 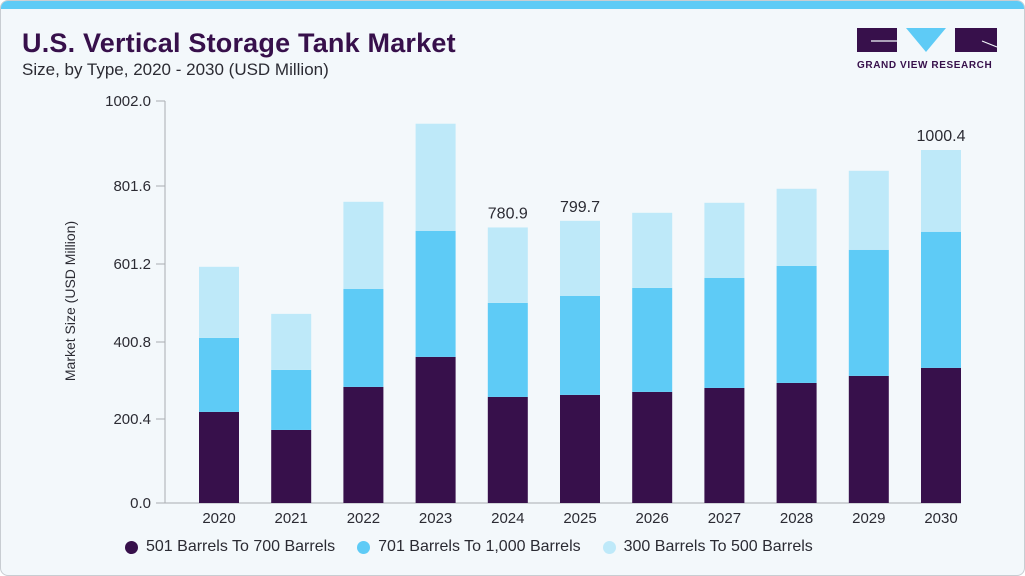 I want to click on bar-stack-2025, so click(x=580, y=361).